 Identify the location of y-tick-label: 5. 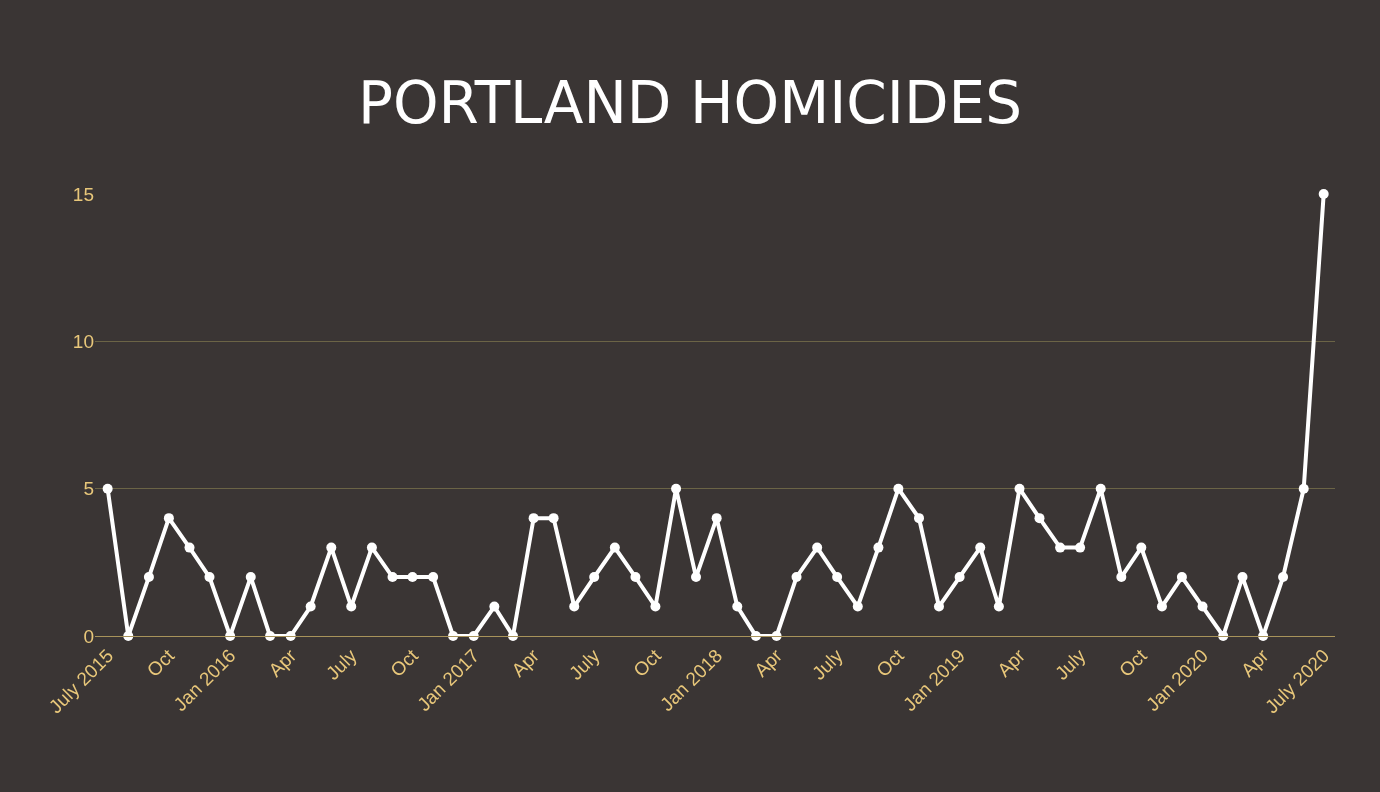
(88, 489).